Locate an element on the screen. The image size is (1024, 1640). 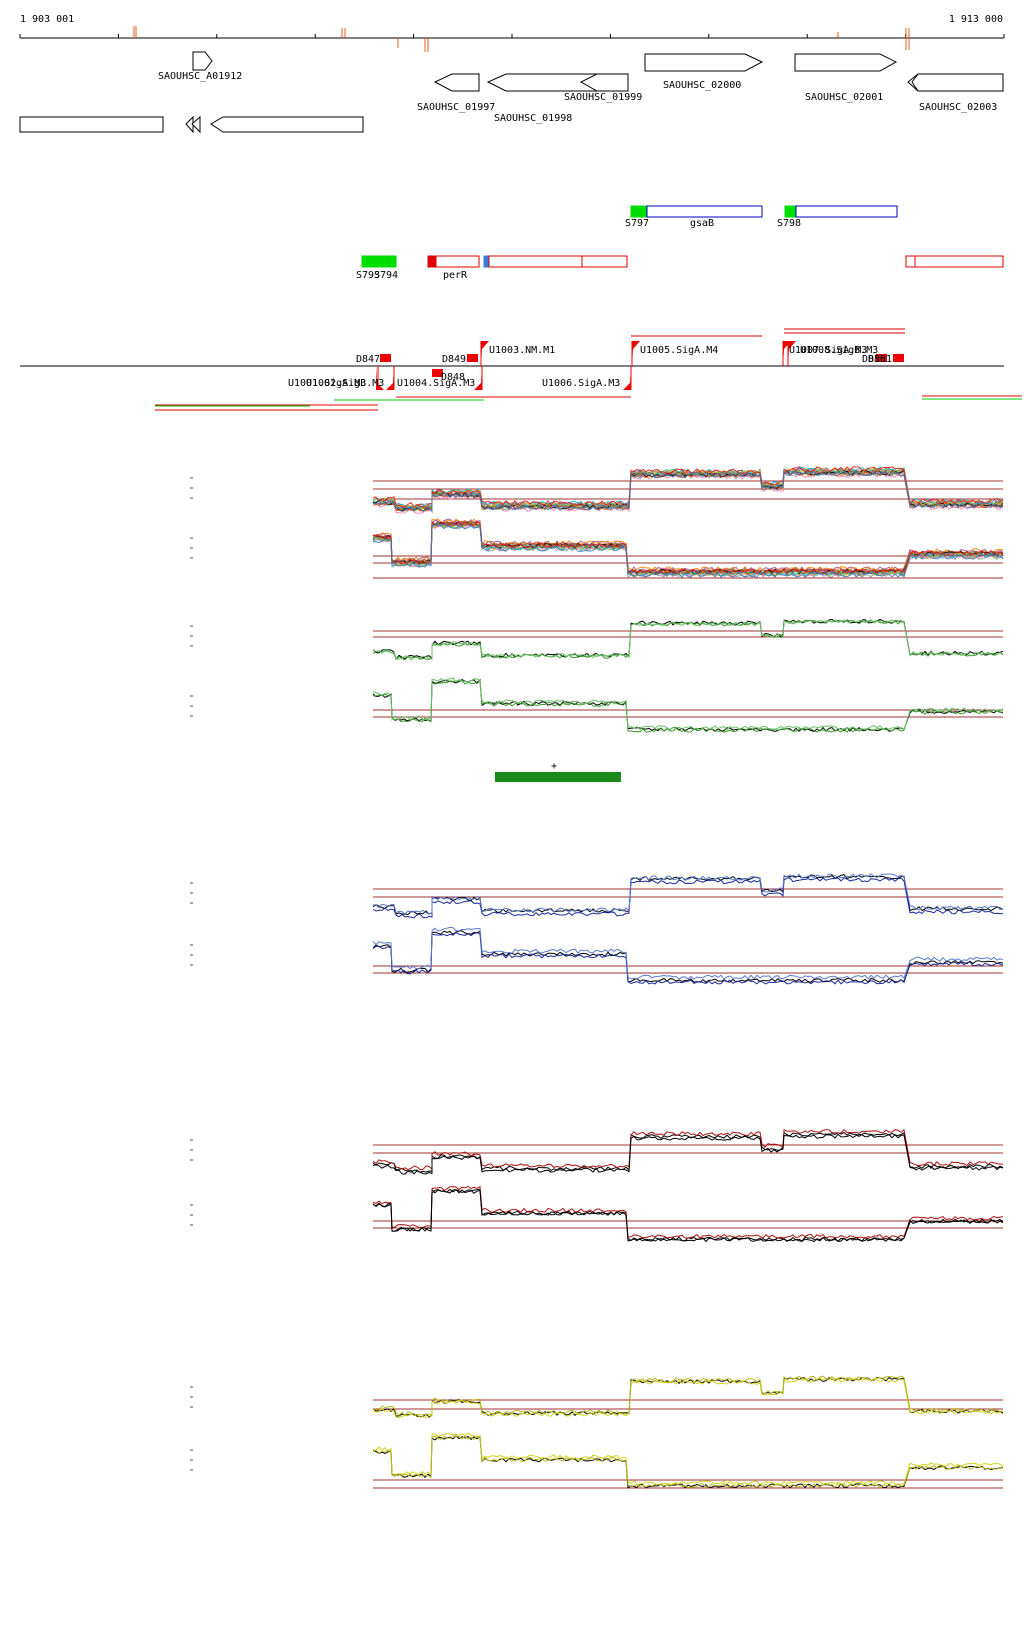
promoter-marks is located at coordinates (640, 365).